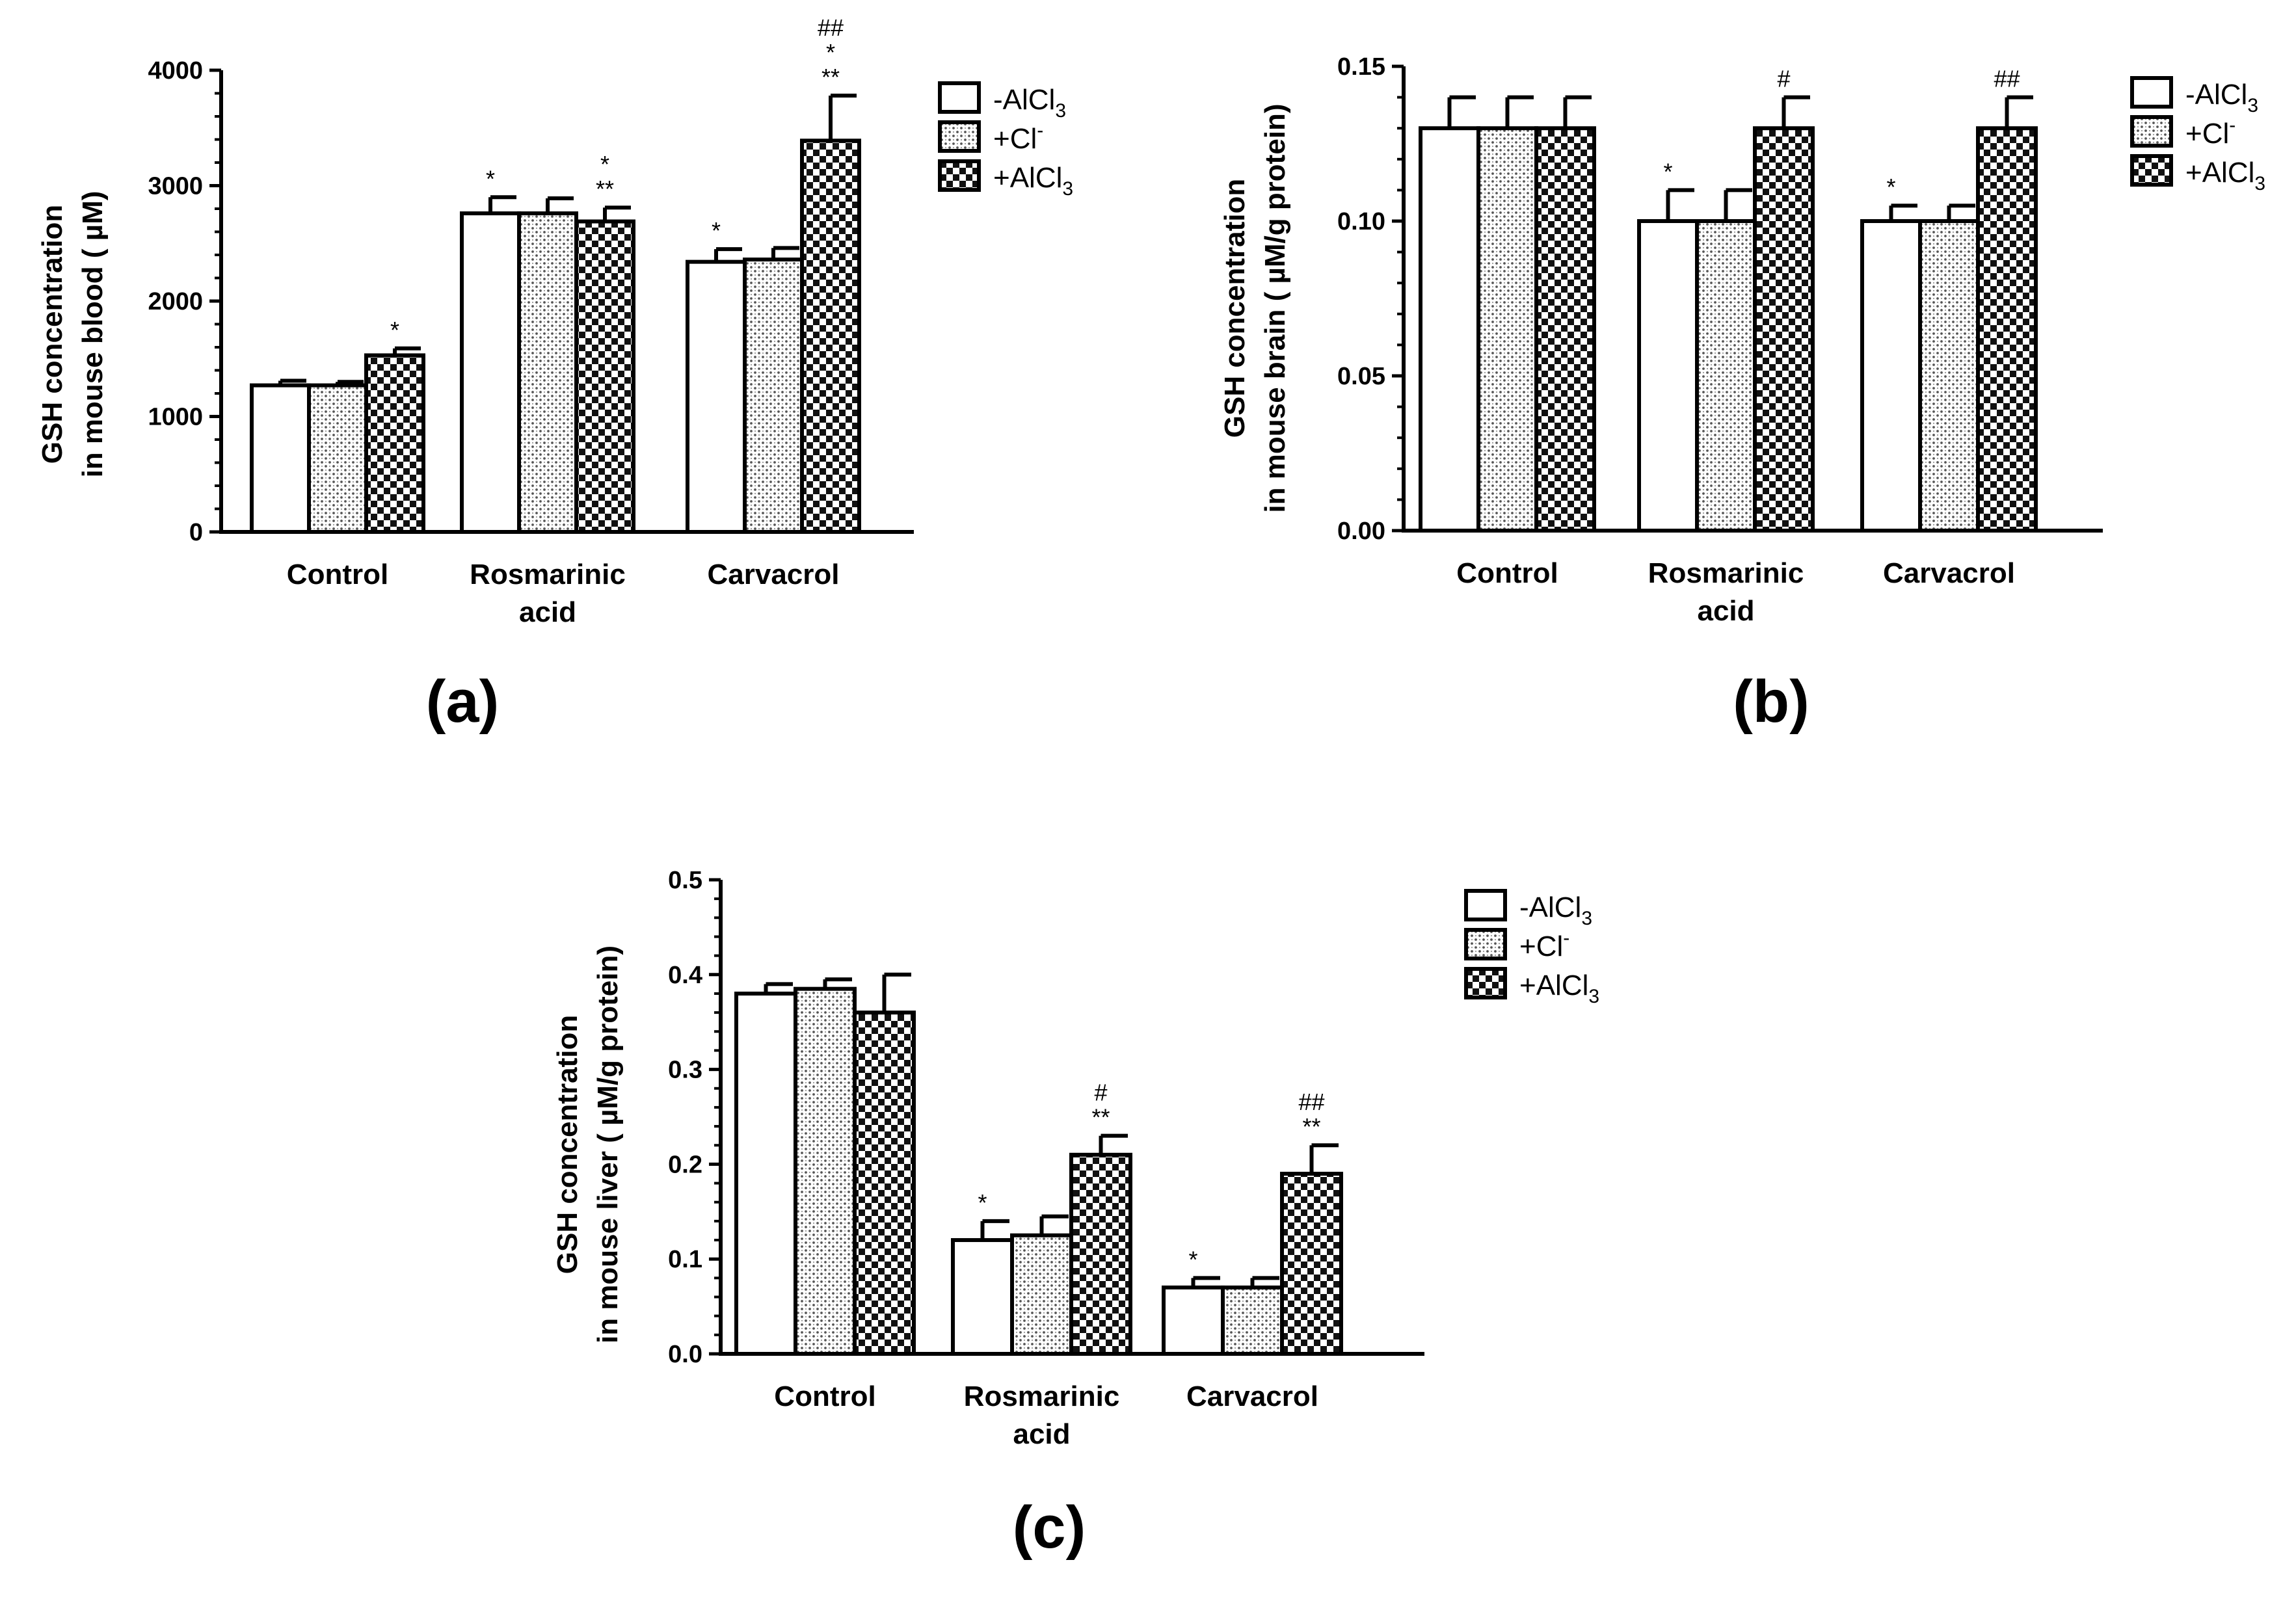  What do you see at coordinates (175, 186) in the screenshot?
I see `y-tick-label: 3000` at bounding box center [175, 186].